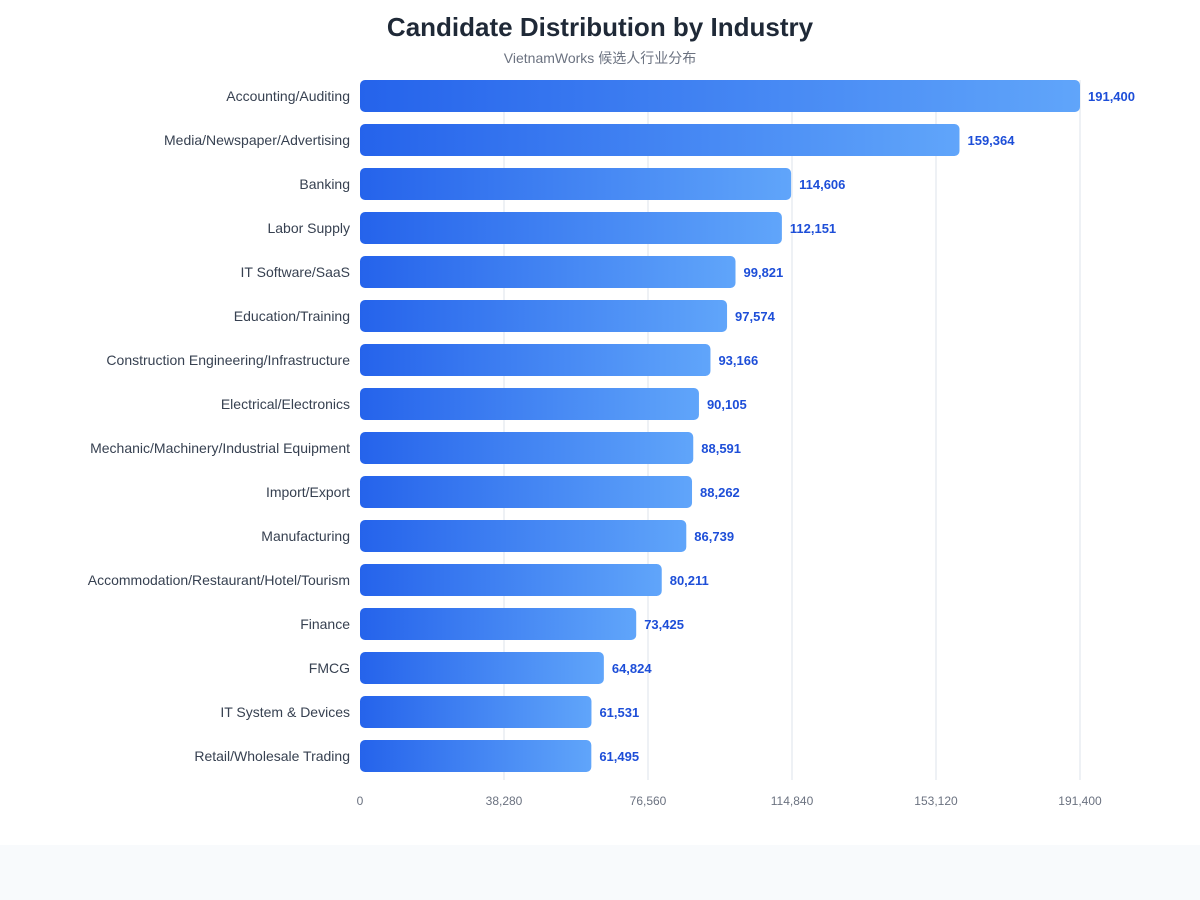 Image resolution: width=1200 pixels, height=900 pixels. What do you see at coordinates (220, 448) in the screenshot?
I see `category-label: Mechanic/Machinery/Industrial Equipment` at bounding box center [220, 448].